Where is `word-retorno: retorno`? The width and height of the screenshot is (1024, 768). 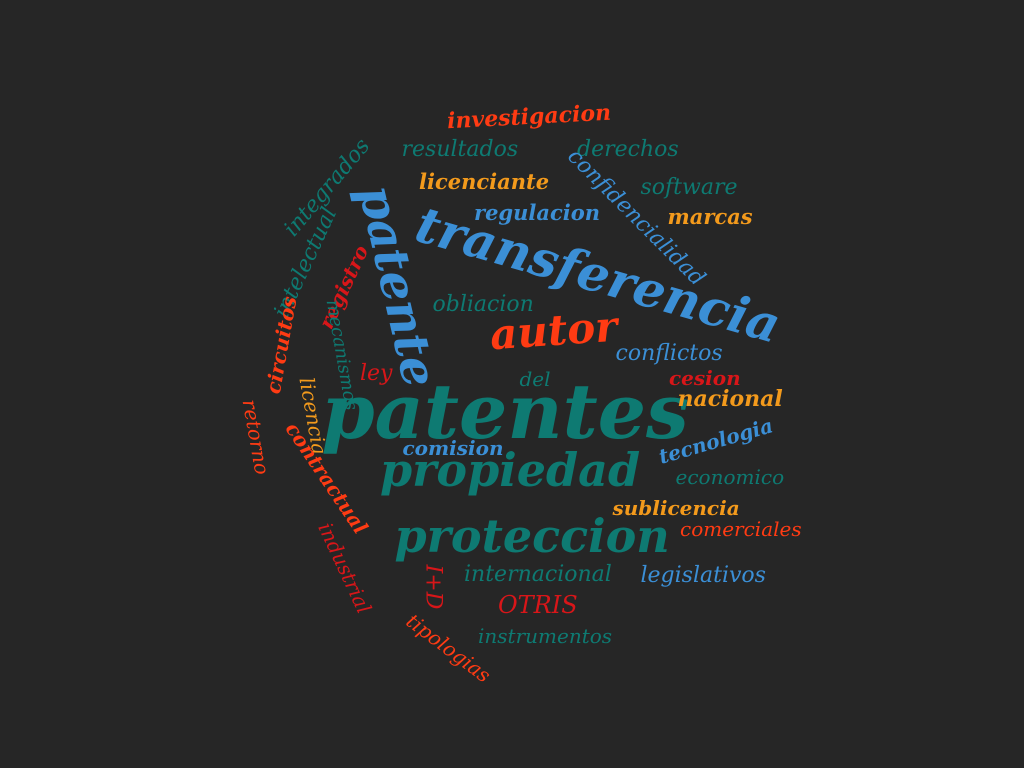 word-retorno: retorno is located at coordinates (256, 437).